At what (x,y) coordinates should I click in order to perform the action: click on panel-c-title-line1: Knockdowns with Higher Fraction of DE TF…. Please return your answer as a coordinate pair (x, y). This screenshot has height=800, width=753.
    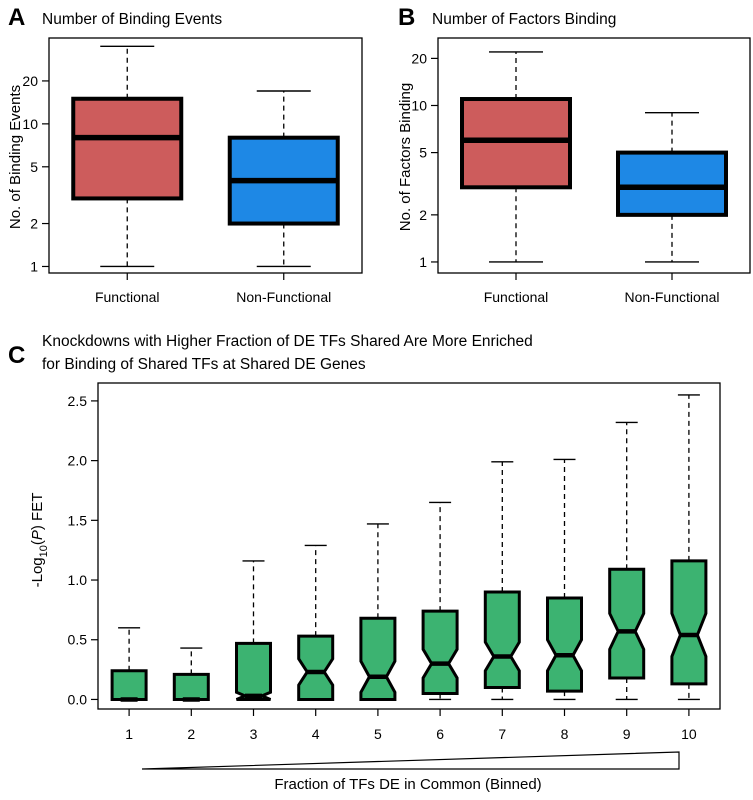
    Looking at the image, I should click on (287, 341).